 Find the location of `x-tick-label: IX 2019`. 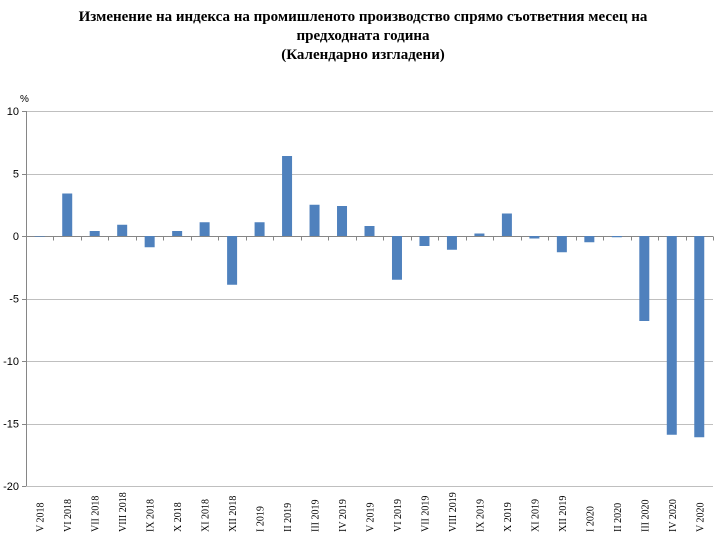

x-tick-label: IX 2019 is located at coordinates (480, 515).